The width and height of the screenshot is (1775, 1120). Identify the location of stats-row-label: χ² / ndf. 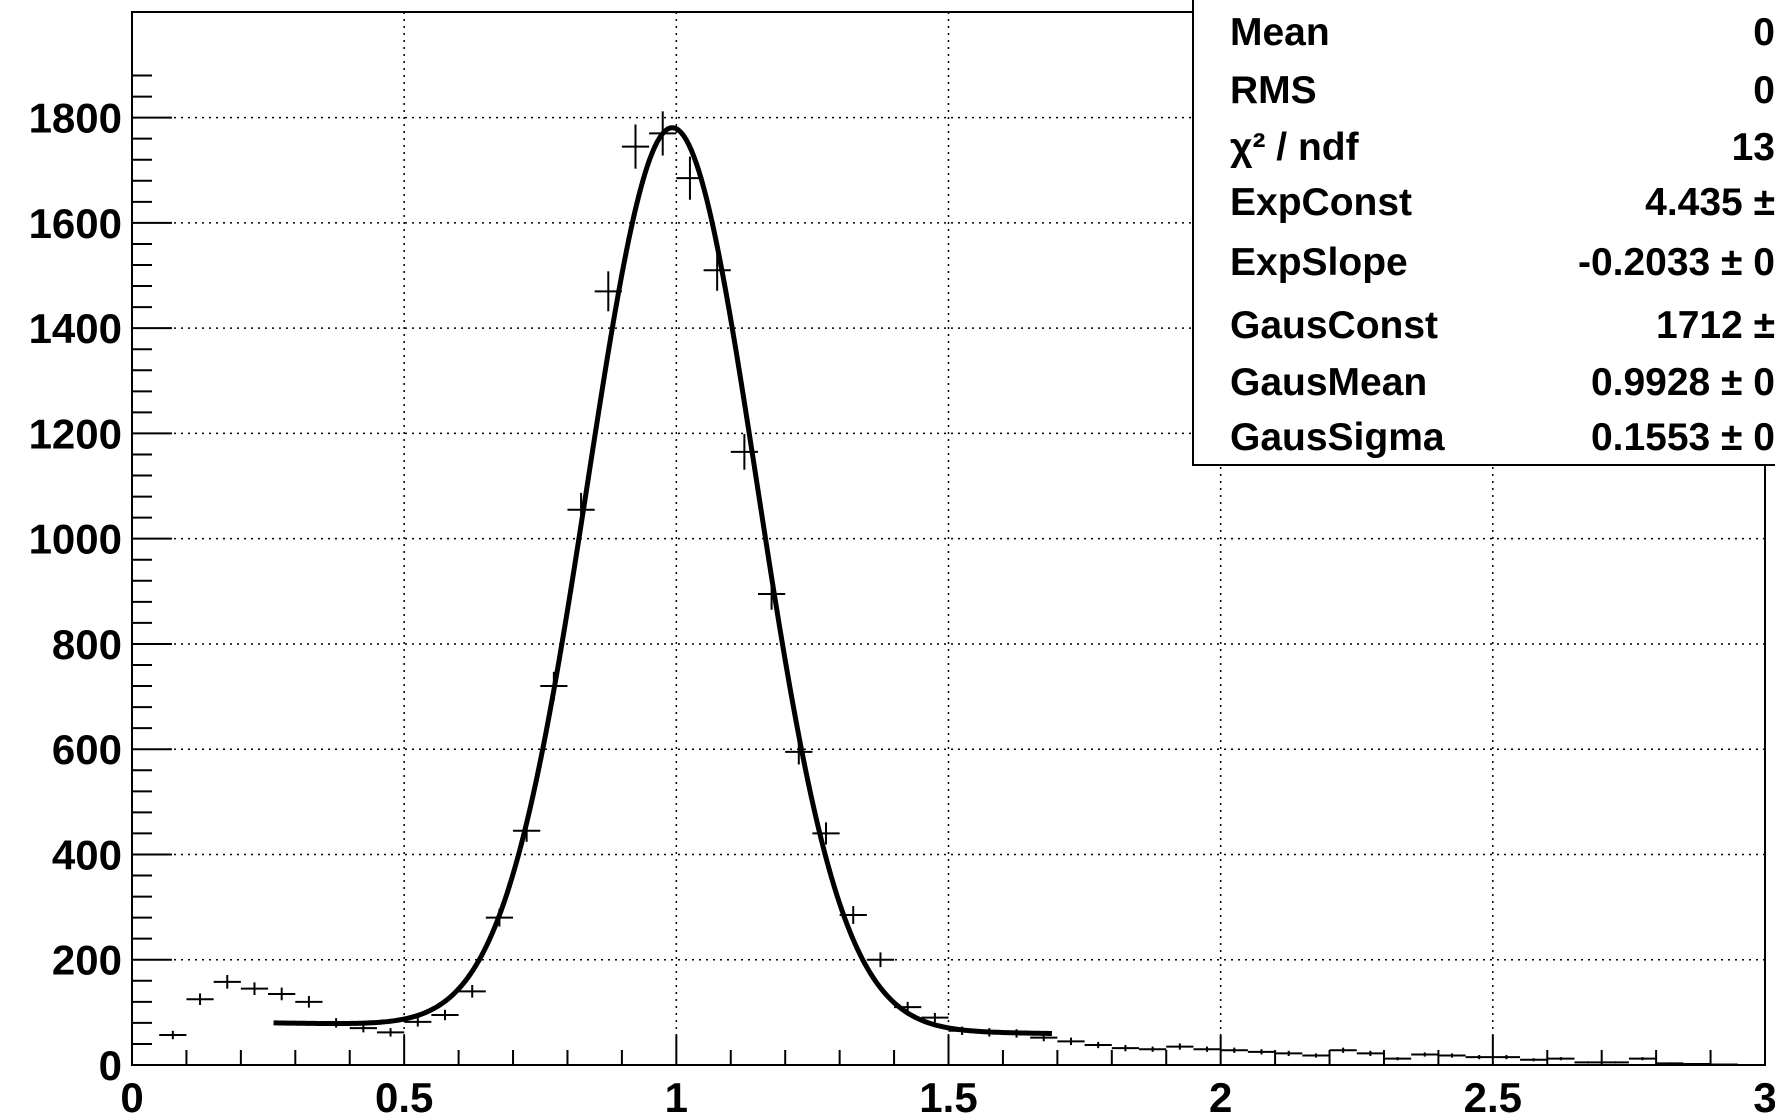
(1295, 147).